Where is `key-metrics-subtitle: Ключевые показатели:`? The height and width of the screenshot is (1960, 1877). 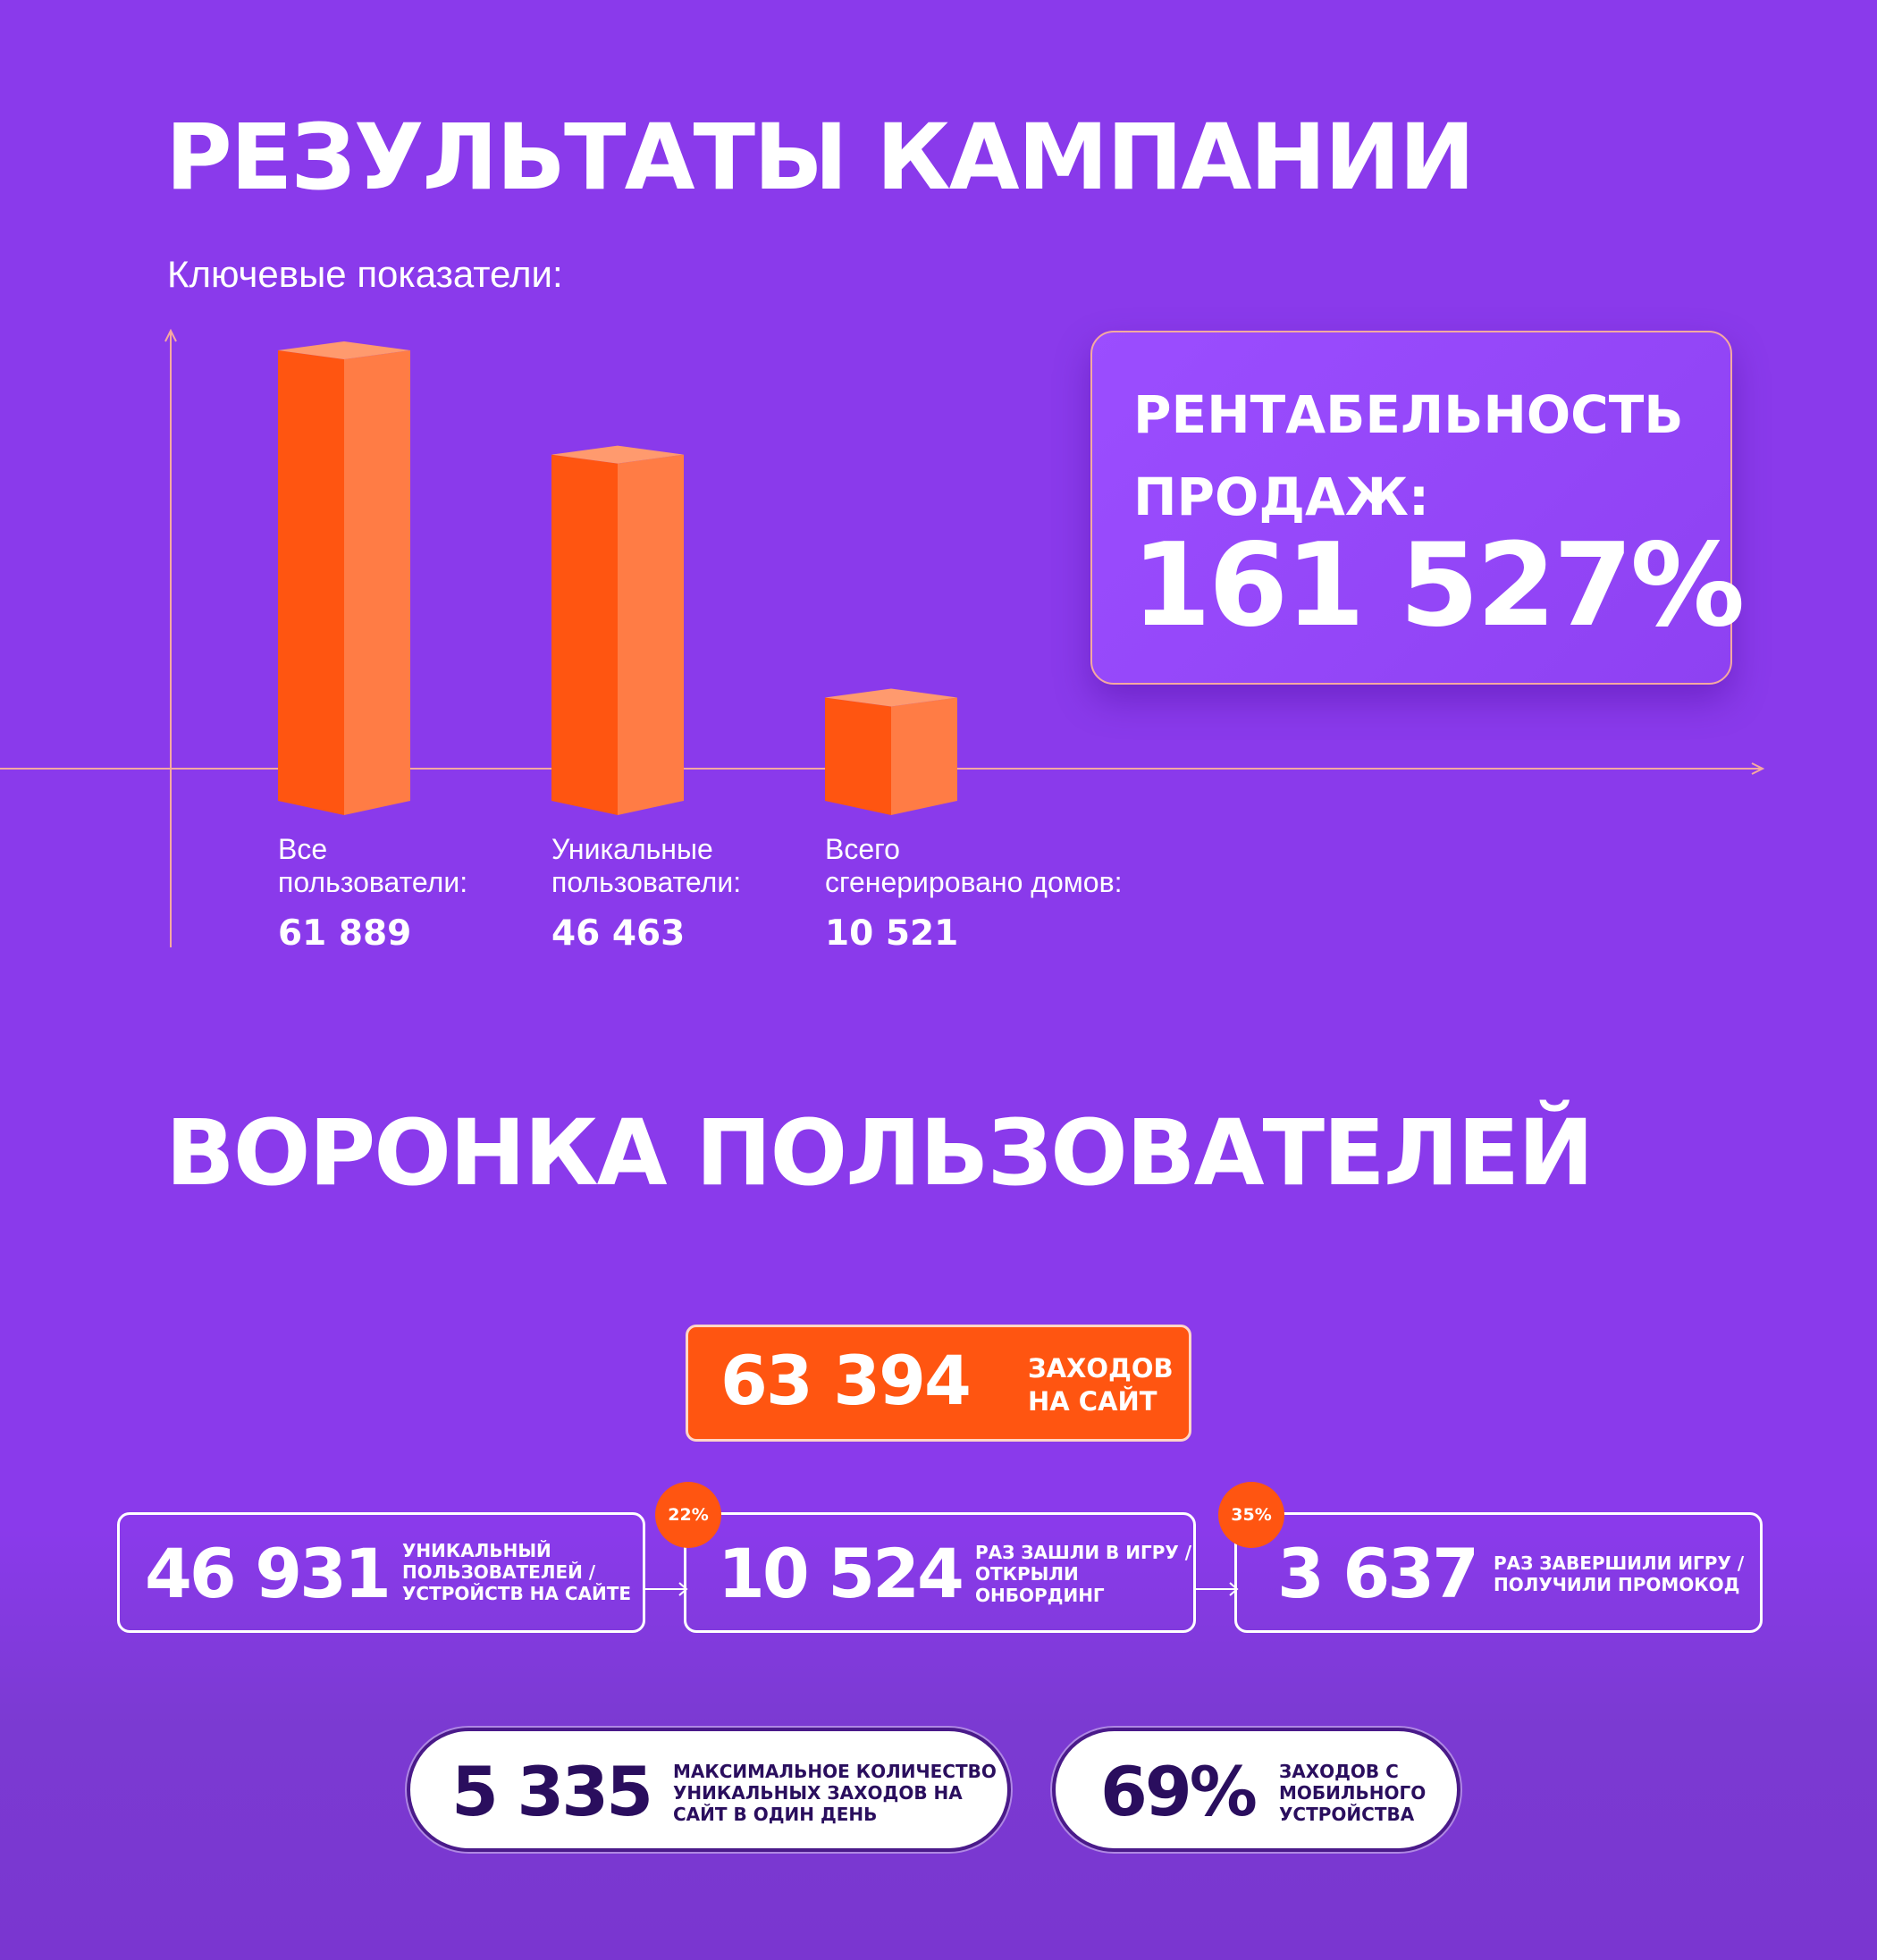 key-metrics-subtitle: Ключевые показатели: is located at coordinates (365, 274).